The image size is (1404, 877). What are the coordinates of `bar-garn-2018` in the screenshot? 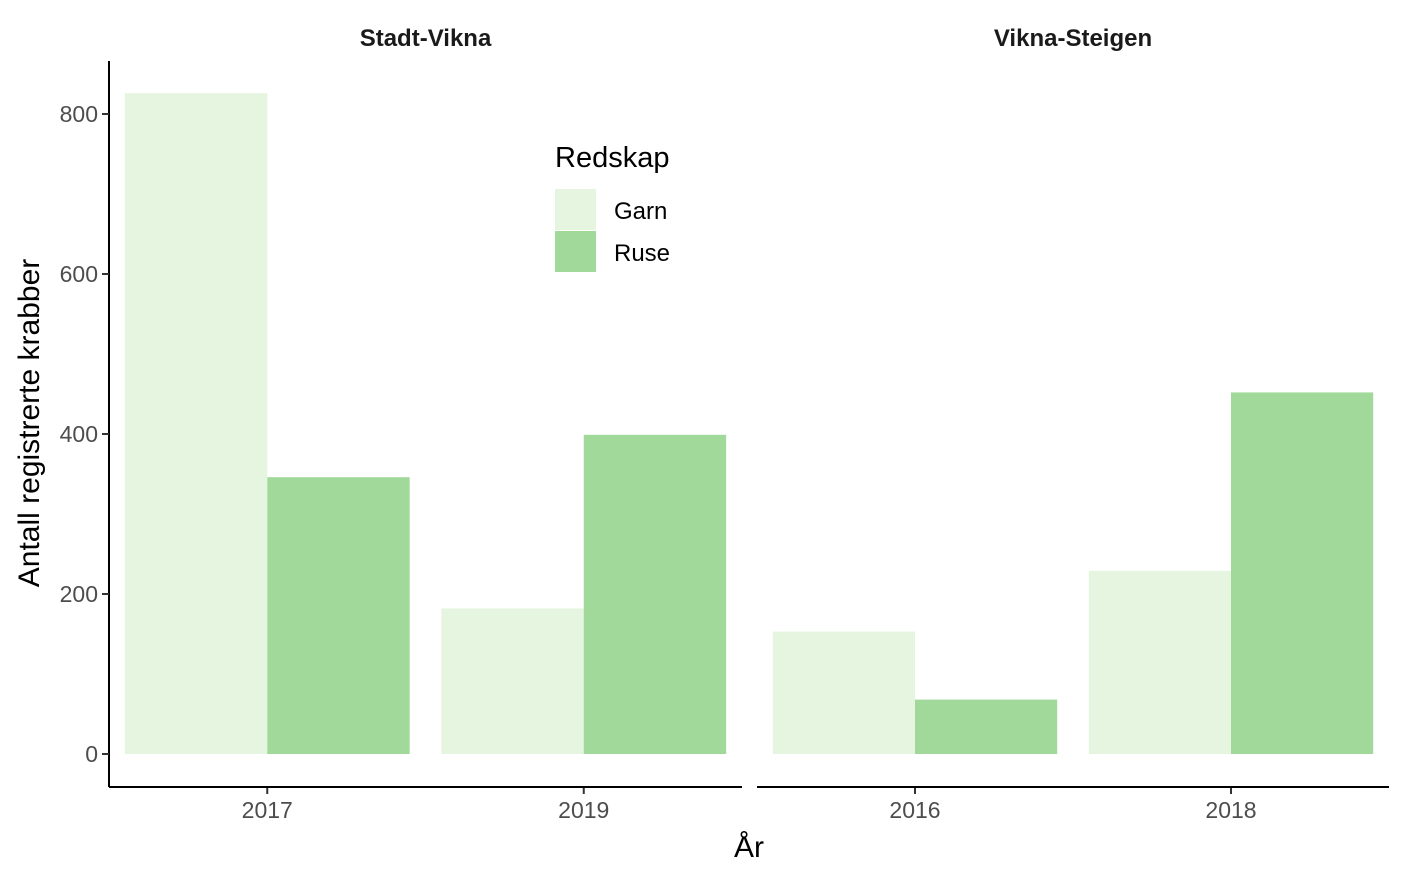 It's located at (1159, 662).